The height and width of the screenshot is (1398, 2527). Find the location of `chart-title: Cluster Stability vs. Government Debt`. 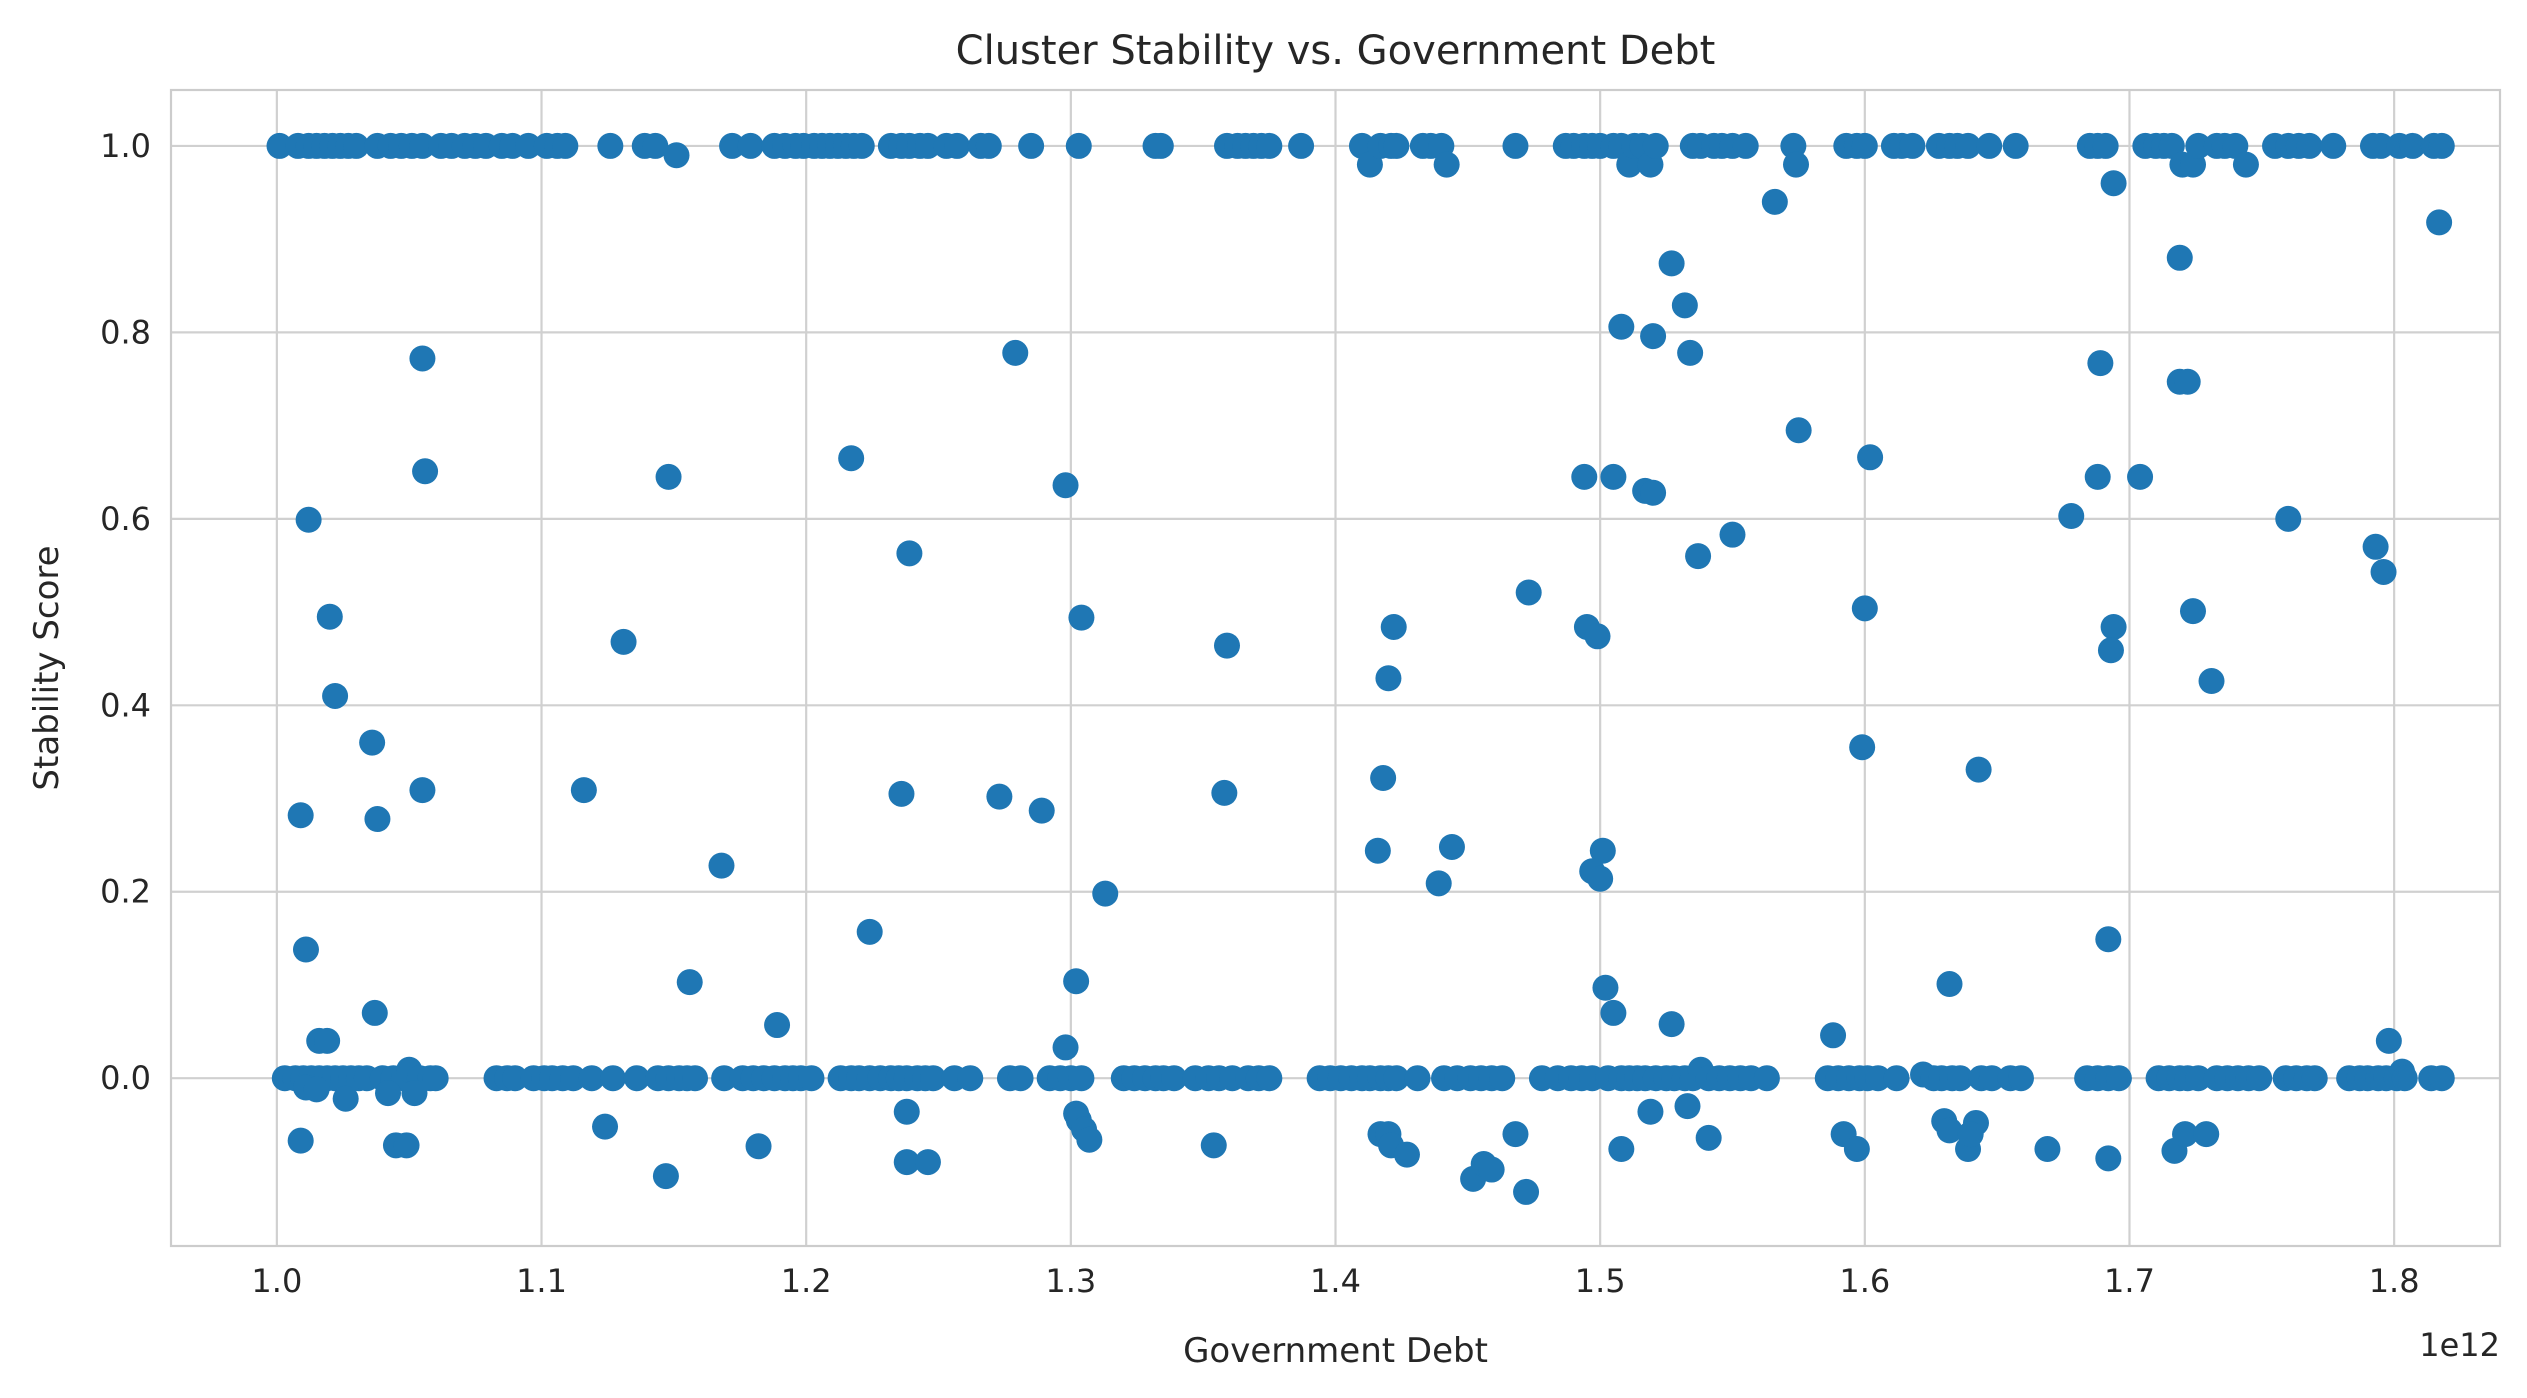

chart-title: Cluster Stability vs. Government Debt is located at coordinates (1336, 51).